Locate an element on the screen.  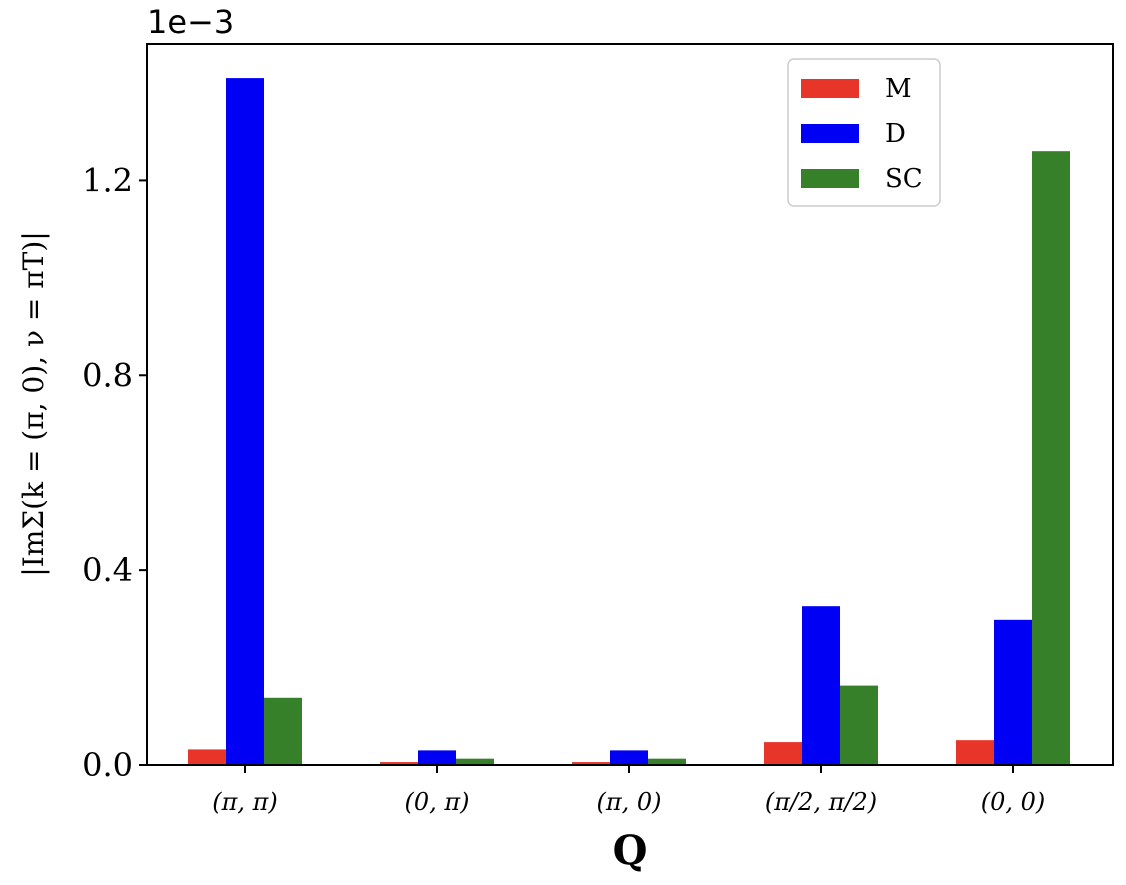
legend-label-m: M is located at coordinates (898, 89).